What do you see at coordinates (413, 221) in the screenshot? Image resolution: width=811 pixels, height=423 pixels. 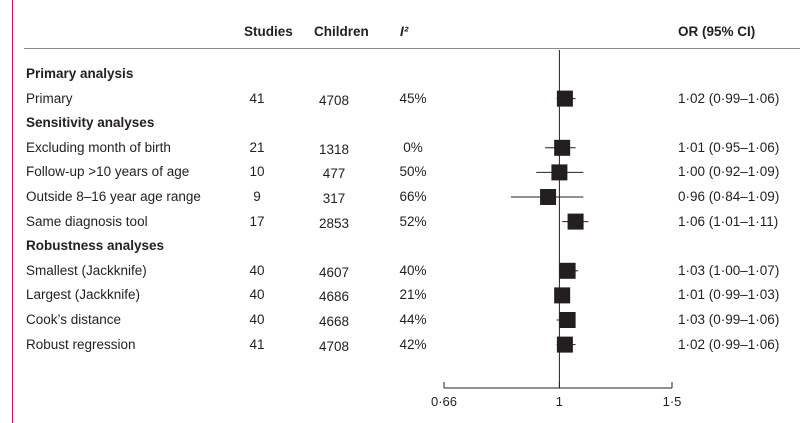 I see `row-i2: 52%` at bounding box center [413, 221].